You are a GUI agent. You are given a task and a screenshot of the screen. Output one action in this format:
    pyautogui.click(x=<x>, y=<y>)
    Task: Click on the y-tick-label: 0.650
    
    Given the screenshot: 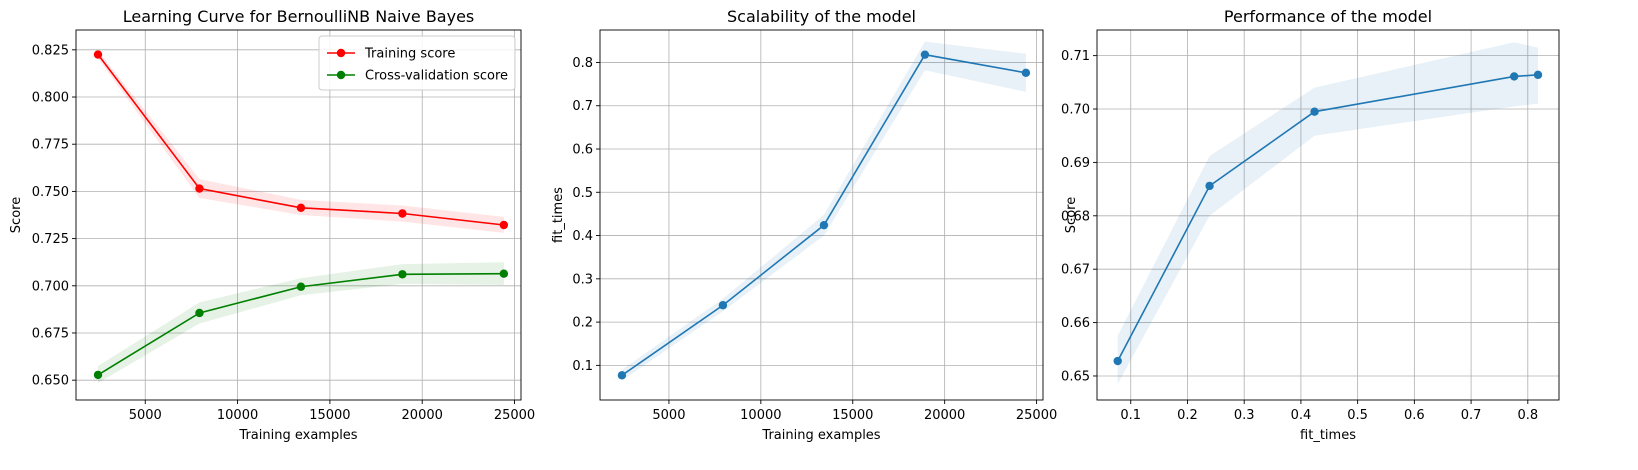 What is the action you would take?
    pyautogui.click(x=50, y=381)
    